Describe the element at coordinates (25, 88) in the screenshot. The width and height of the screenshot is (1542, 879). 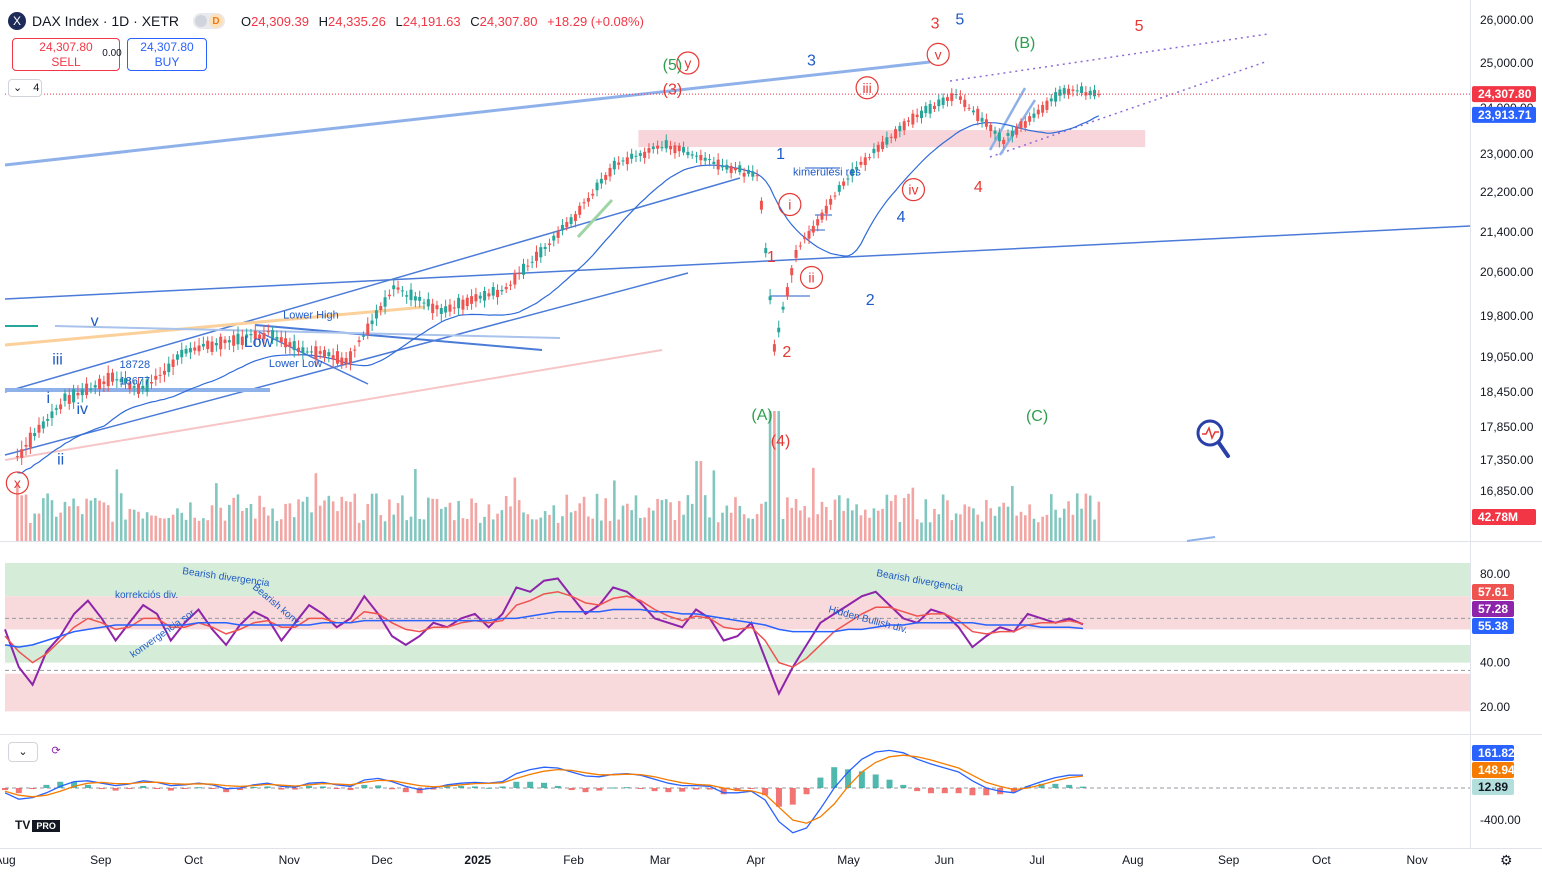
I see `indicator-collapse-button: ⌄ 4` at that location.